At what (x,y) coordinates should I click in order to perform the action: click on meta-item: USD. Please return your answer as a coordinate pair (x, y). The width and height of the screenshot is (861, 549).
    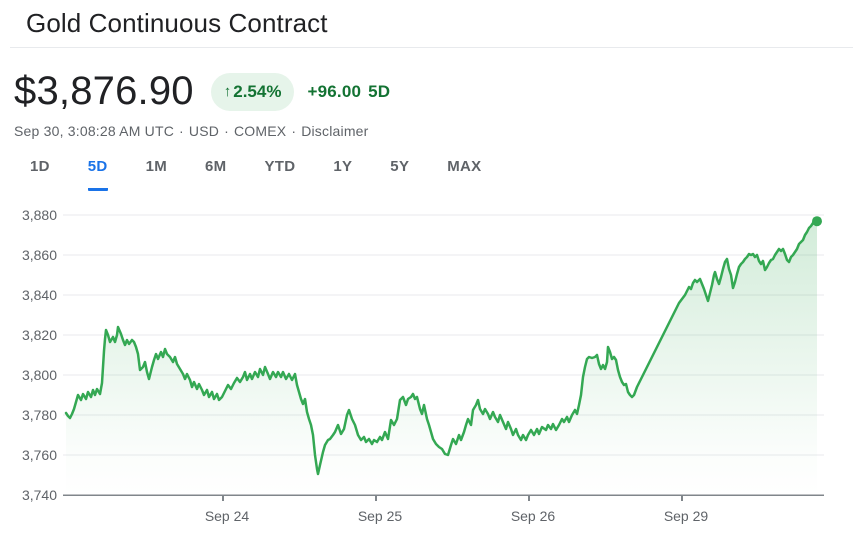
    Looking at the image, I should click on (204, 131).